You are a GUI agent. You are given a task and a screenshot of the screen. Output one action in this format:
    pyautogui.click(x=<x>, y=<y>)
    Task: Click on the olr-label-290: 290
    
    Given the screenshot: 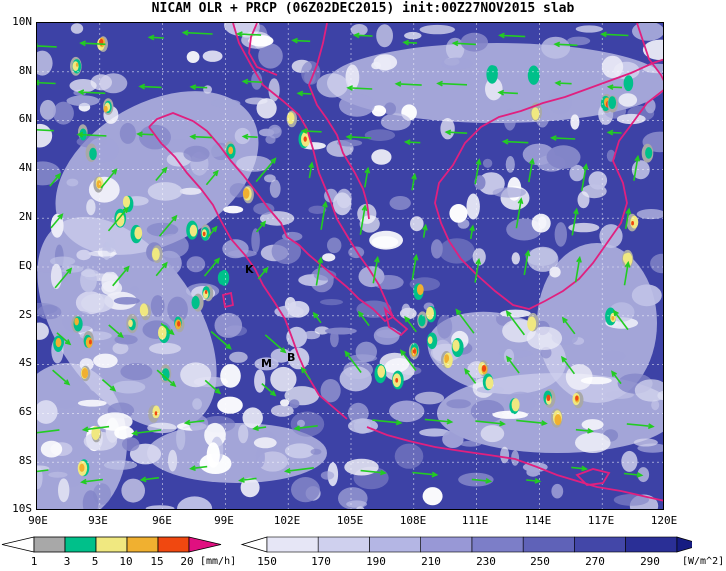 What is the action you would take?
    pyautogui.click(x=650, y=561)
    